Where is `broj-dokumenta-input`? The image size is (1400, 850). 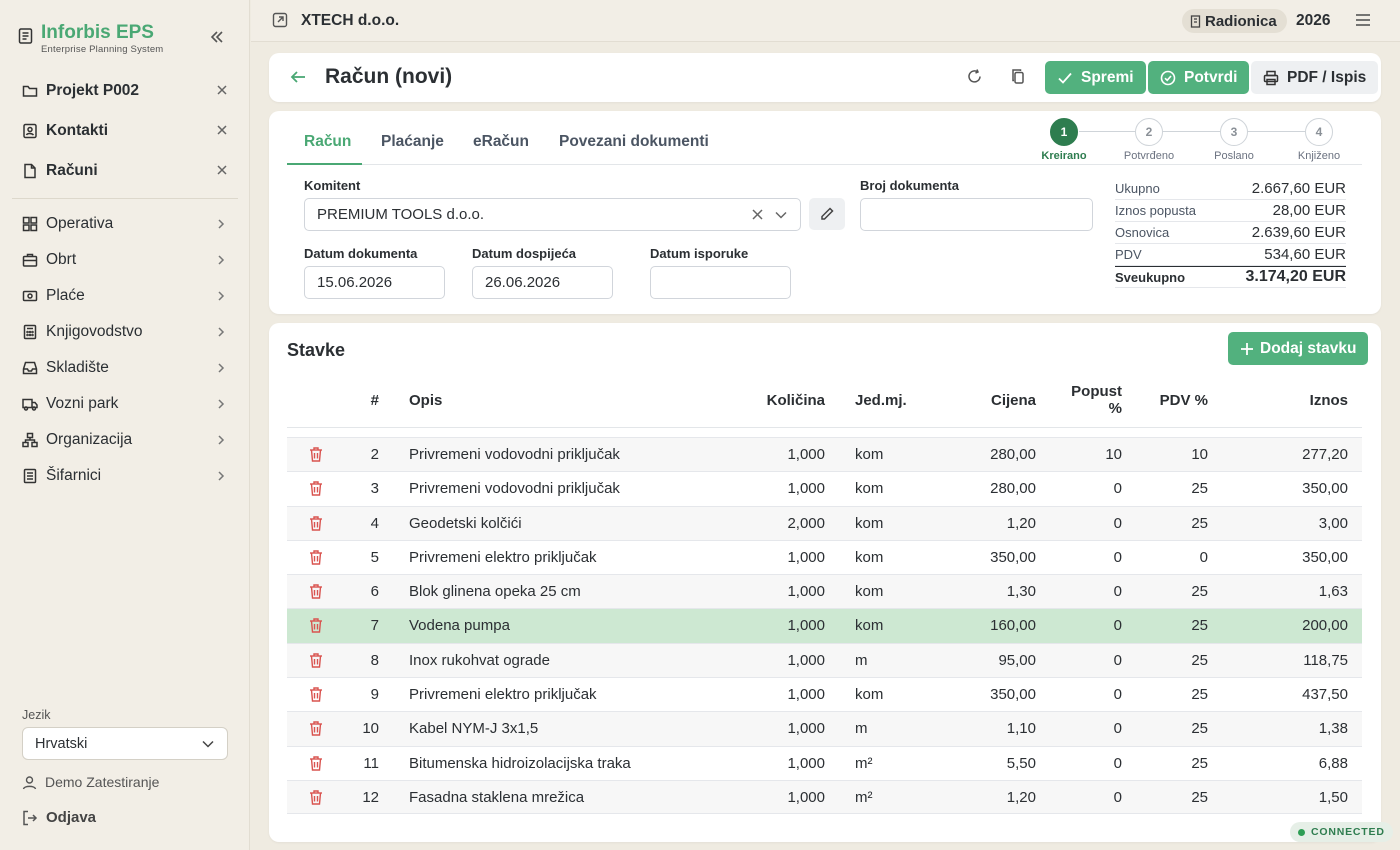 broj-dokumenta-input is located at coordinates (976, 214).